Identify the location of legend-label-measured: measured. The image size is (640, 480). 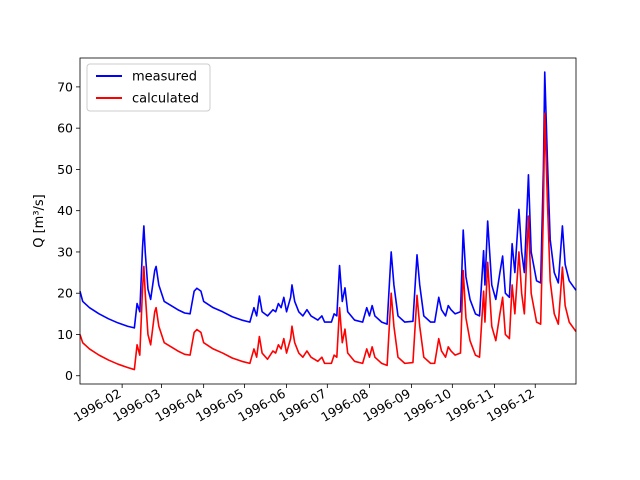
(164, 77).